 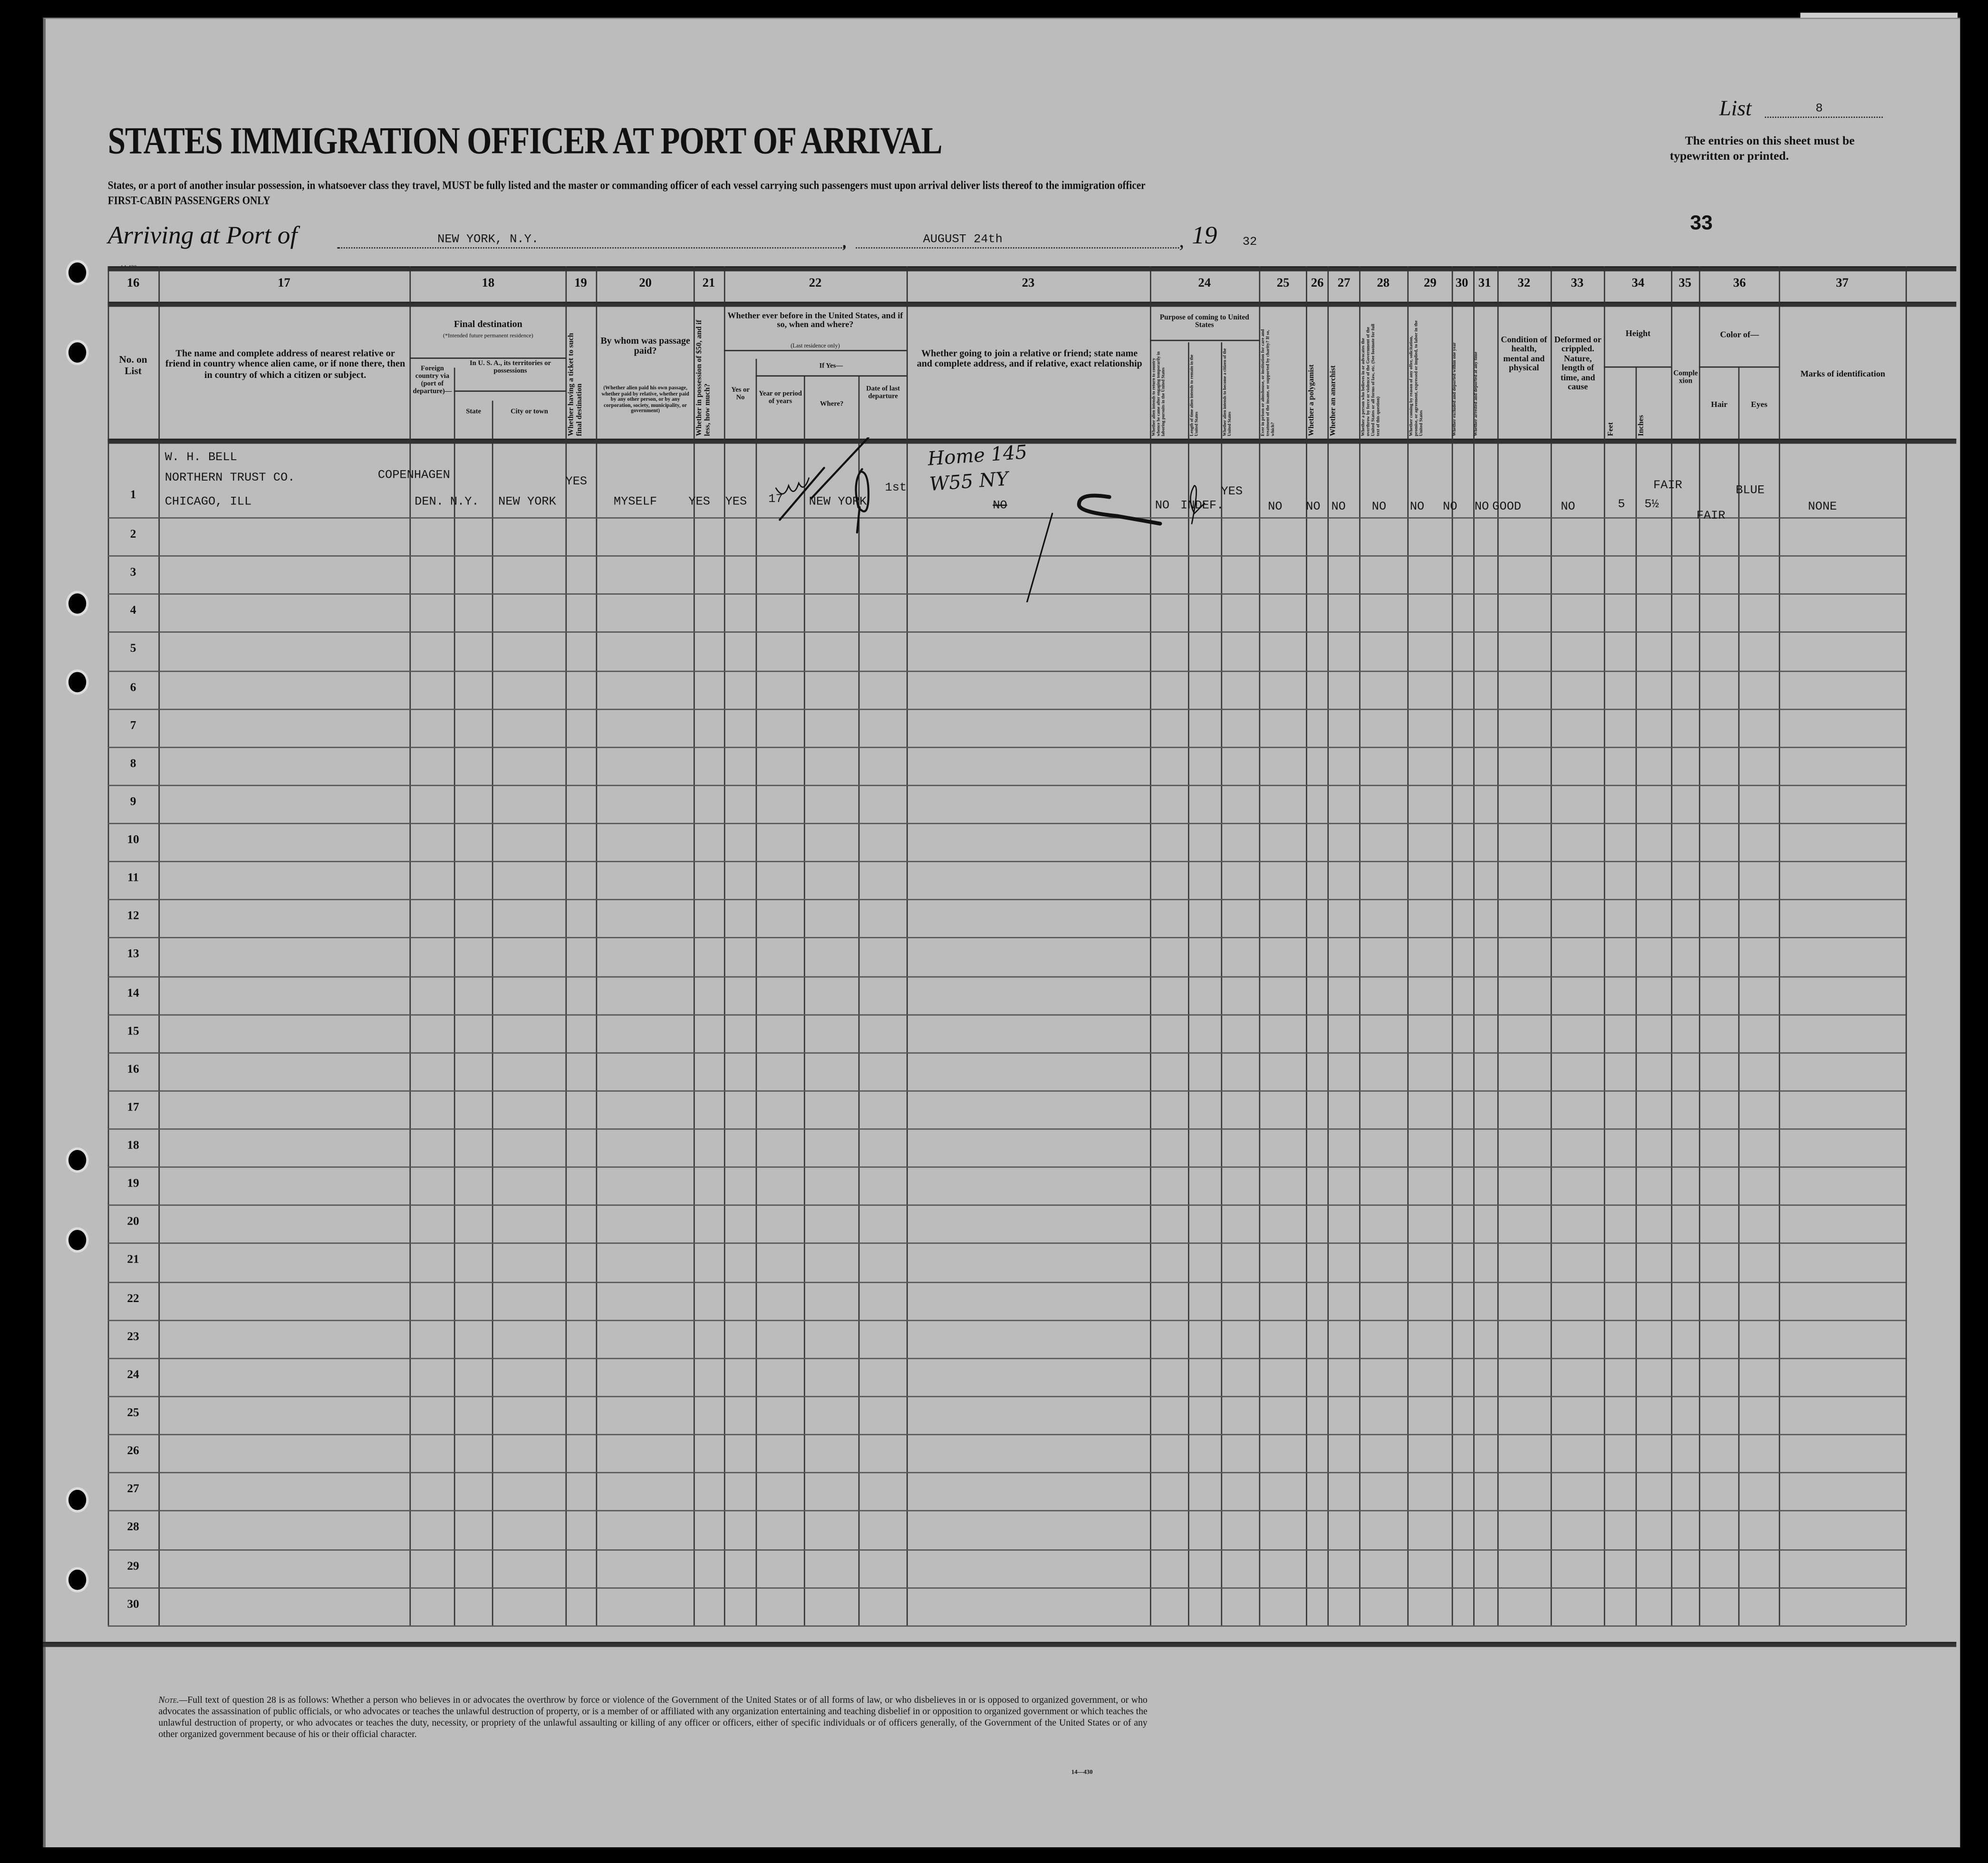 I want to click on height-inches-value: 5½, so click(x=1651, y=504).